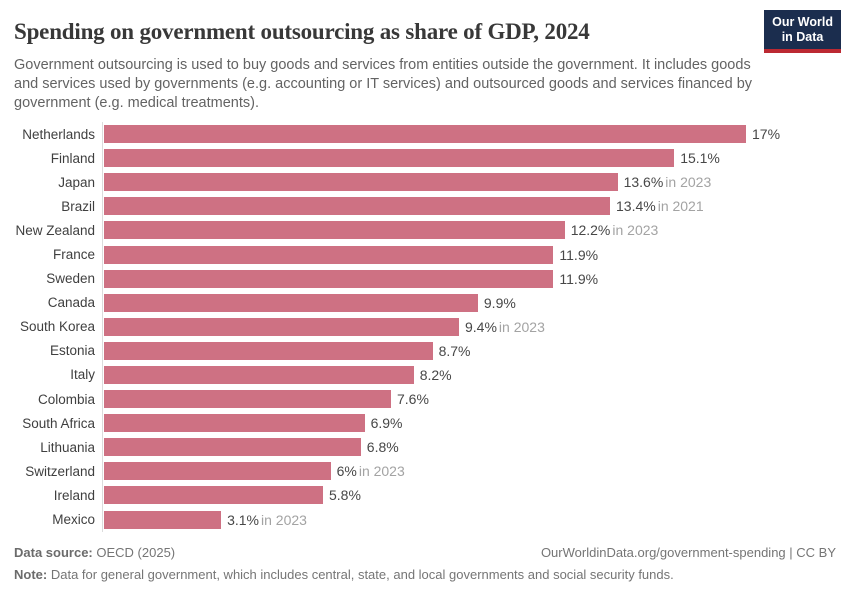 The height and width of the screenshot is (600, 850). Describe the element at coordinates (94, 552) in the screenshot. I see `data-source: Data source: OECD (2025)` at that location.